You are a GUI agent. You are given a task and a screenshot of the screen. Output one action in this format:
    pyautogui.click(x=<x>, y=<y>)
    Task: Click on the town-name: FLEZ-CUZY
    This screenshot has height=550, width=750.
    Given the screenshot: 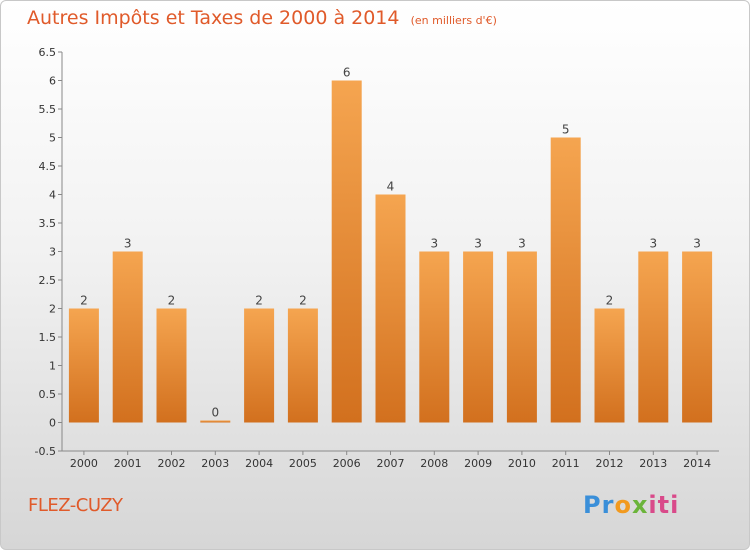 What is the action you would take?
    pyautogui.click(x=75, y=505)
    